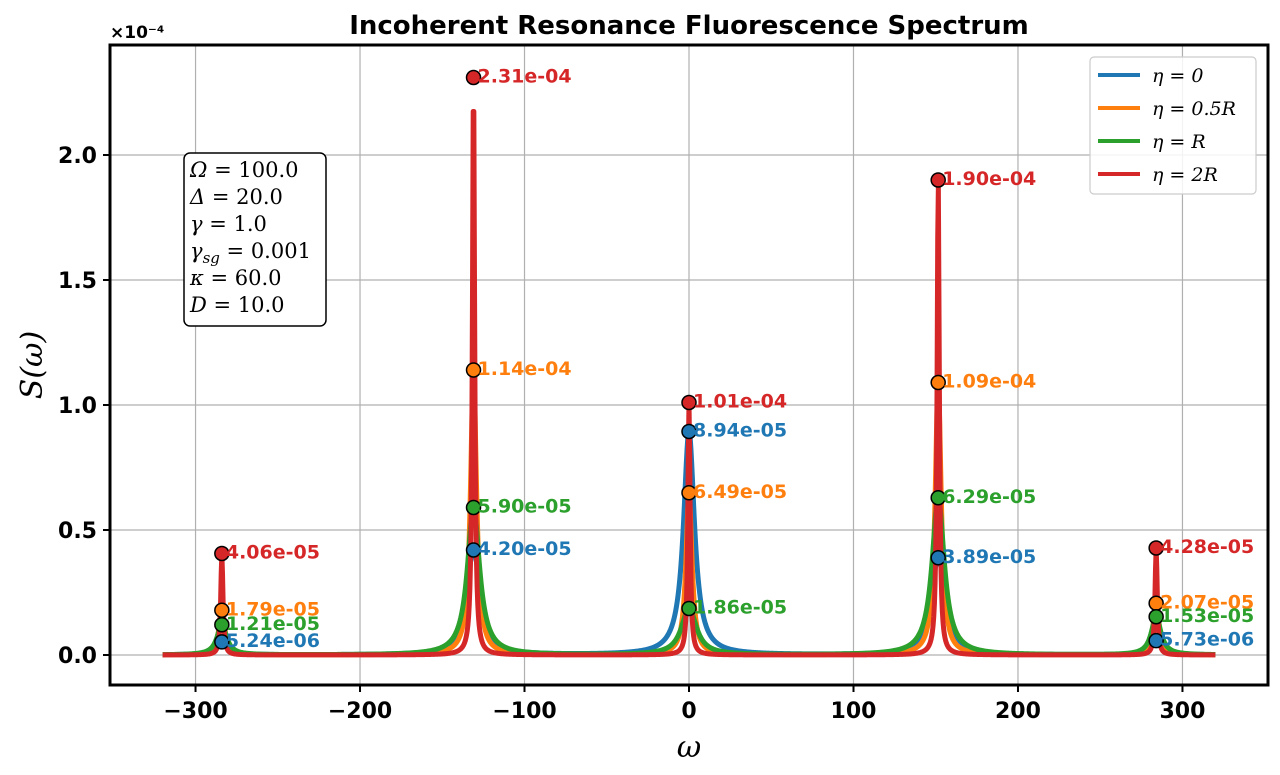 The image size is (1280, 775). What do you see at coordinates (740, 608) in the screenshot?
I see `peak-data-label: 1.86e-05` at bounding box center [740, 608].